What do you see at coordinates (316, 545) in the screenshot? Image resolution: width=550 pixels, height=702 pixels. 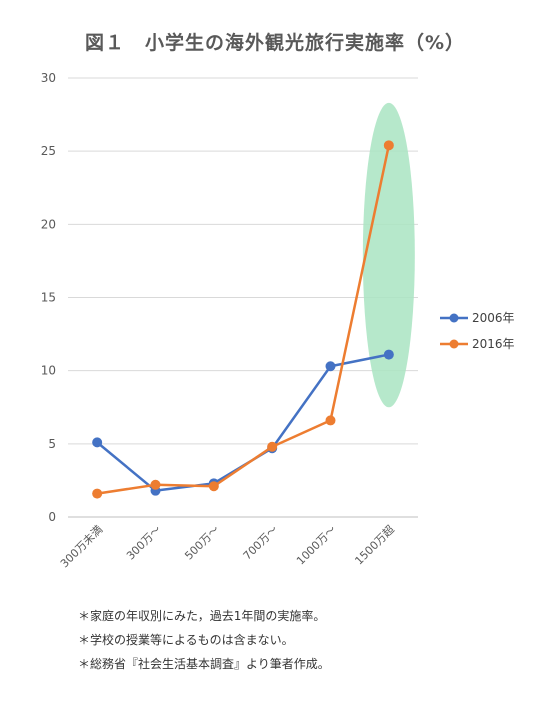 I see `x-tick-label: 1000万～` at bounding box center [316, 545].